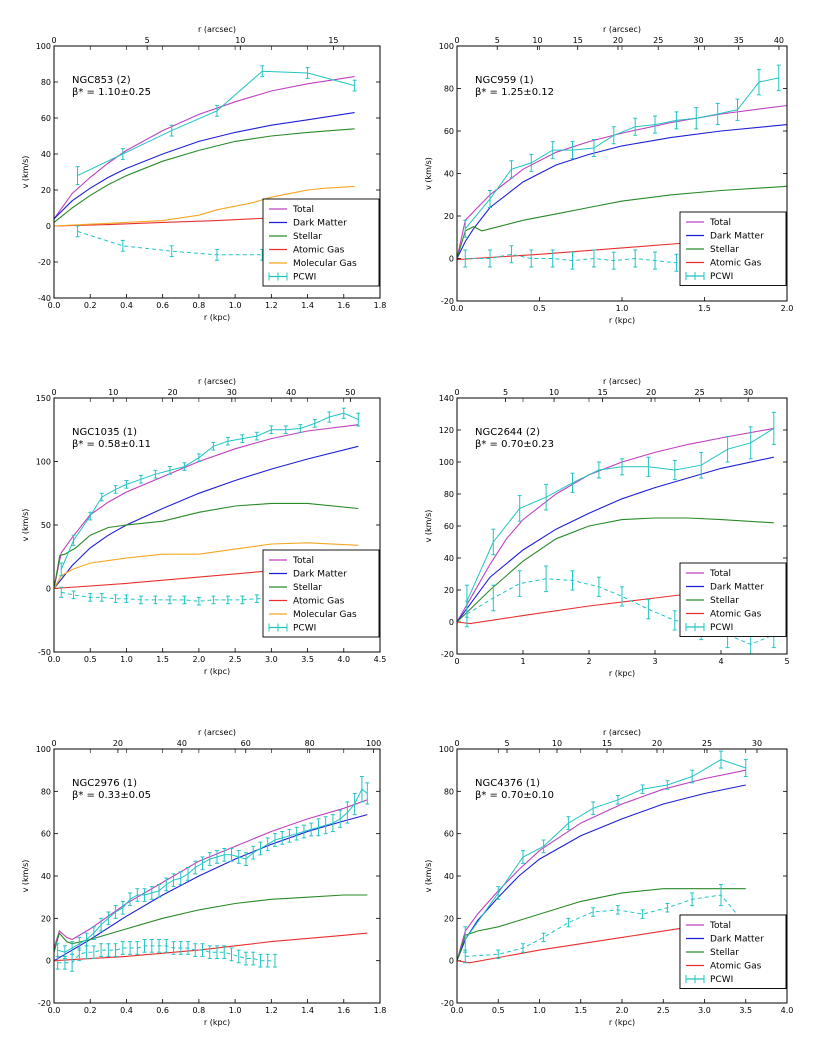  What do you see at coordinates (504, 80) in the screenshot?
I see `galaxy-label: NGC959 (1)` at bounding box center [504, 80].